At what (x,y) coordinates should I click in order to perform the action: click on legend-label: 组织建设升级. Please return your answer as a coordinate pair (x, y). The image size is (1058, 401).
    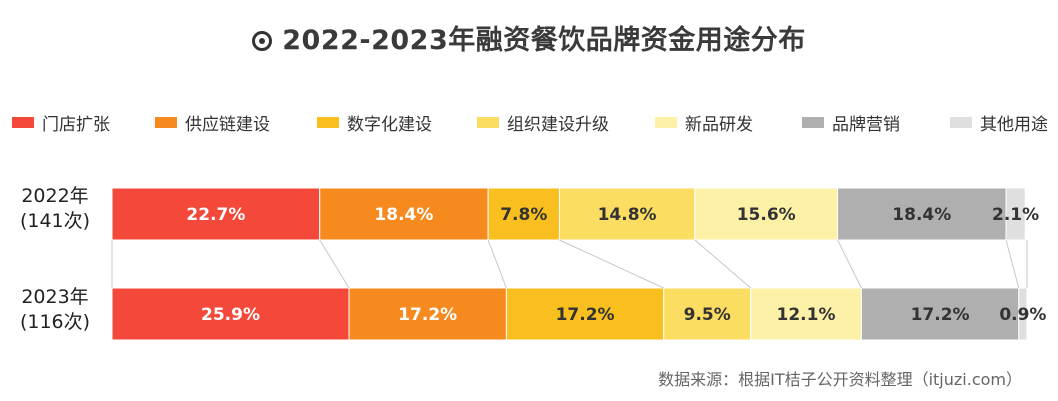
    Looking at the image, I should click on (558, 125).